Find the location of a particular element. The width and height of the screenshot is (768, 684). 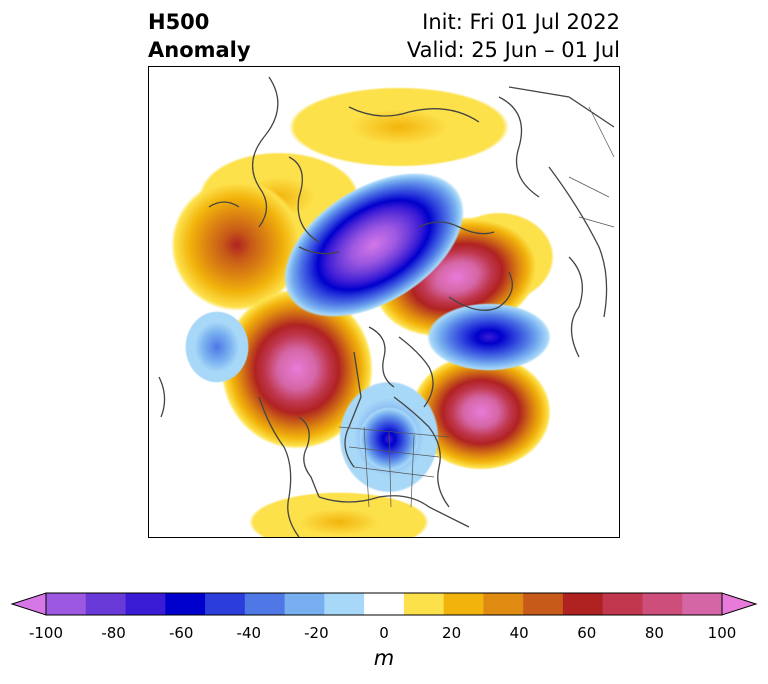

colorbar-extend-low is located at coordinates (28, 604).